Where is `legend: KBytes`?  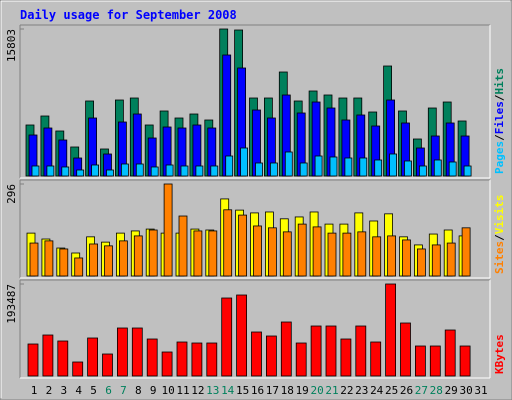 legend: KBytes is located at coordinates (499, 354).